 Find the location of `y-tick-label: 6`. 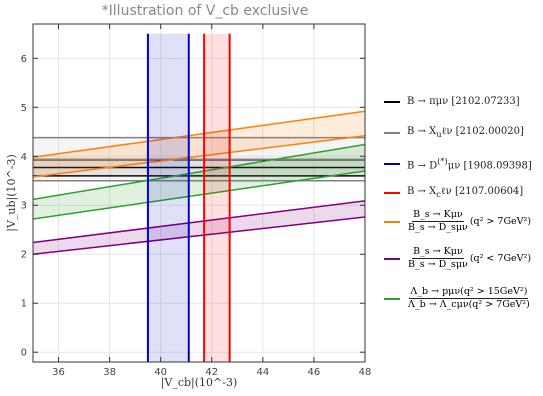

y-tick-label: 6 is located at coordinates (24, 59).